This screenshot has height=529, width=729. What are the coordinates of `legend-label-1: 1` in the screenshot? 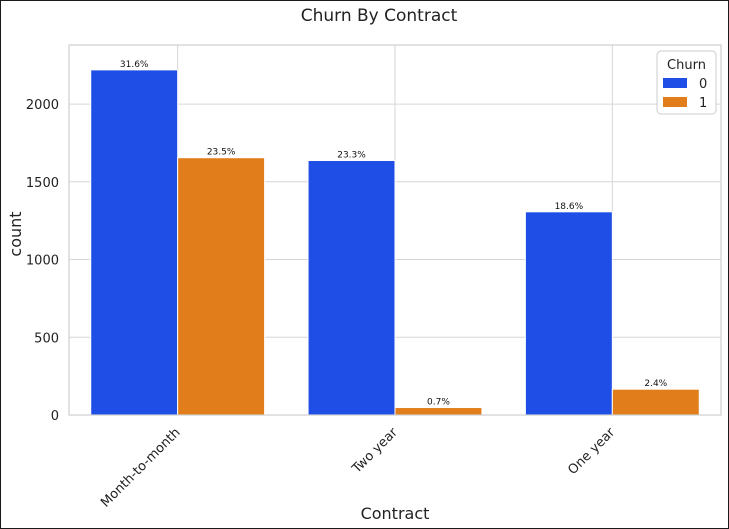 It's located at (703, 103).